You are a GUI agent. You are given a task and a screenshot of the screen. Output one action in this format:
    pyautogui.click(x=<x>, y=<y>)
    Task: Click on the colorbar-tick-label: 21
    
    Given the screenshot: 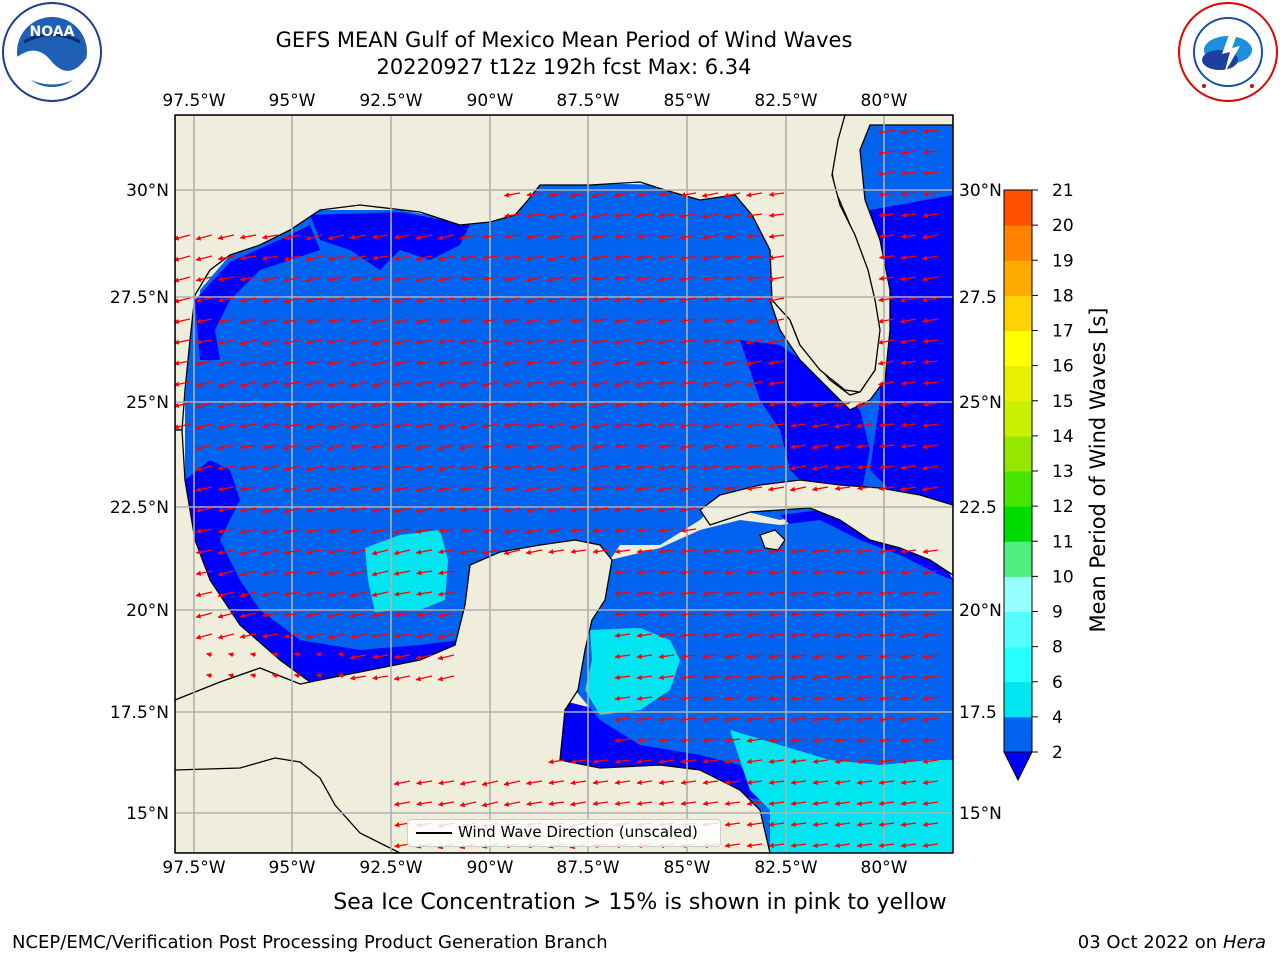 What is the action you would take?
    pyautogui.click(x=1063, y=191)
    